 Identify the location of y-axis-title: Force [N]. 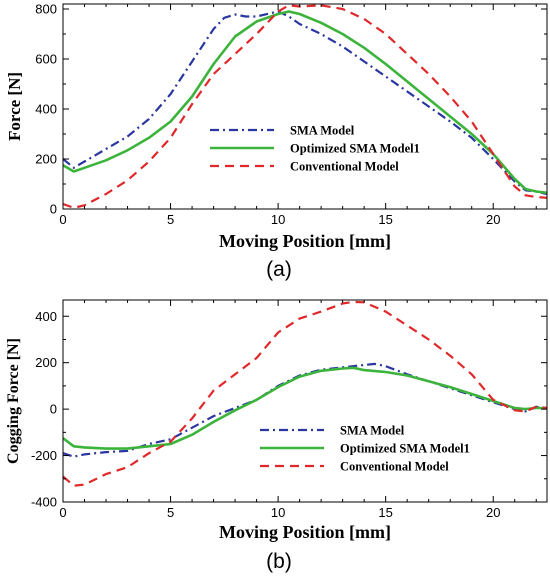
(14, 106).